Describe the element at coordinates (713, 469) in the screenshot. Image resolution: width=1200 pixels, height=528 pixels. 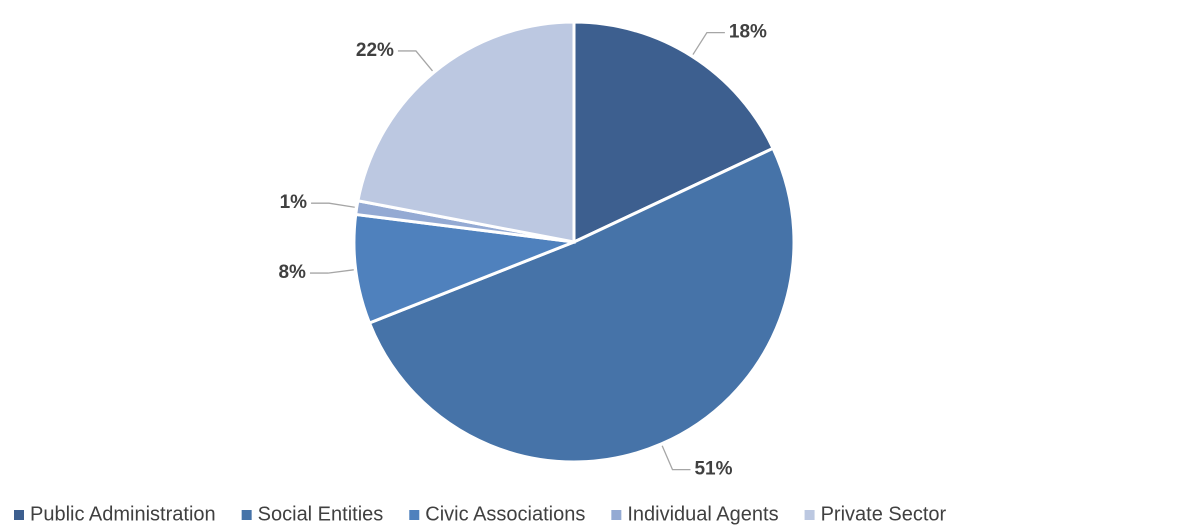
I see `data-label: 51%` at that location.